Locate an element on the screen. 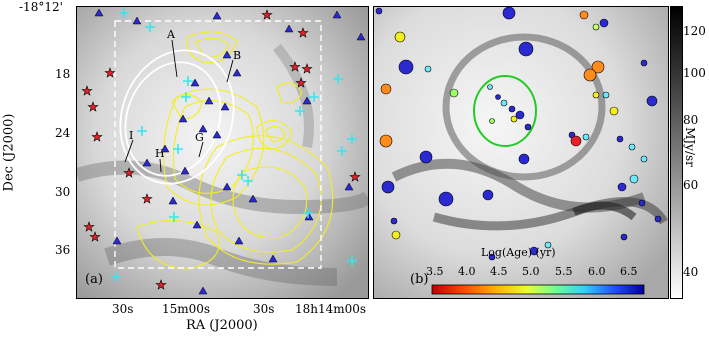  x-axis-title: RA (J2000) is located at coordinates (222, 325).